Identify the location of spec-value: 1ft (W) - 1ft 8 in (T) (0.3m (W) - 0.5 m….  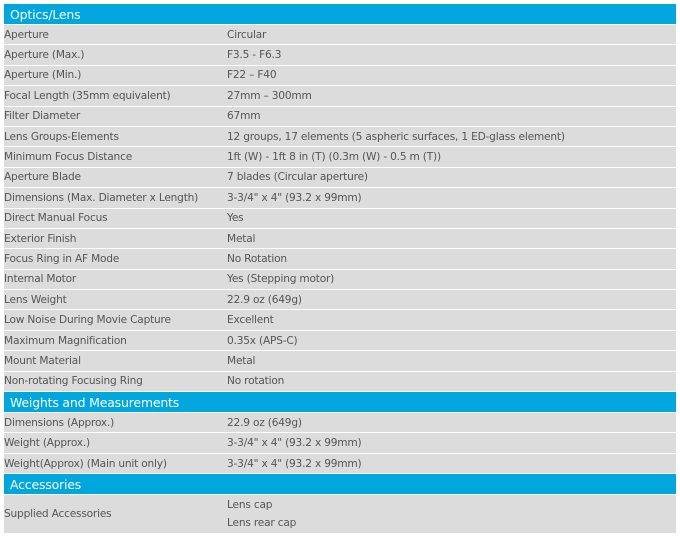
(334, 157).